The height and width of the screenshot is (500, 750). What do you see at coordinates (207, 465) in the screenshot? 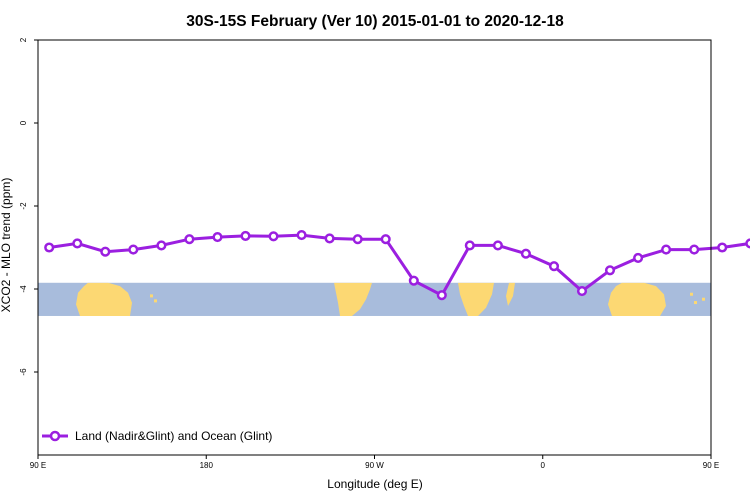
I see `x-tick-label: 180` at bounding box center [207, 465].